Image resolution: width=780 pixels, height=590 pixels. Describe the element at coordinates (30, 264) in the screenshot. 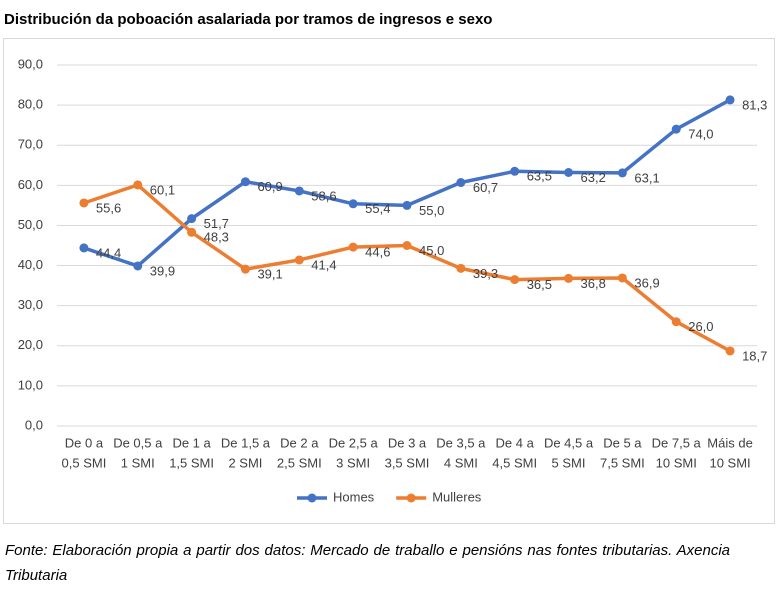

I see `y-tick-label: 40,0` at that location.